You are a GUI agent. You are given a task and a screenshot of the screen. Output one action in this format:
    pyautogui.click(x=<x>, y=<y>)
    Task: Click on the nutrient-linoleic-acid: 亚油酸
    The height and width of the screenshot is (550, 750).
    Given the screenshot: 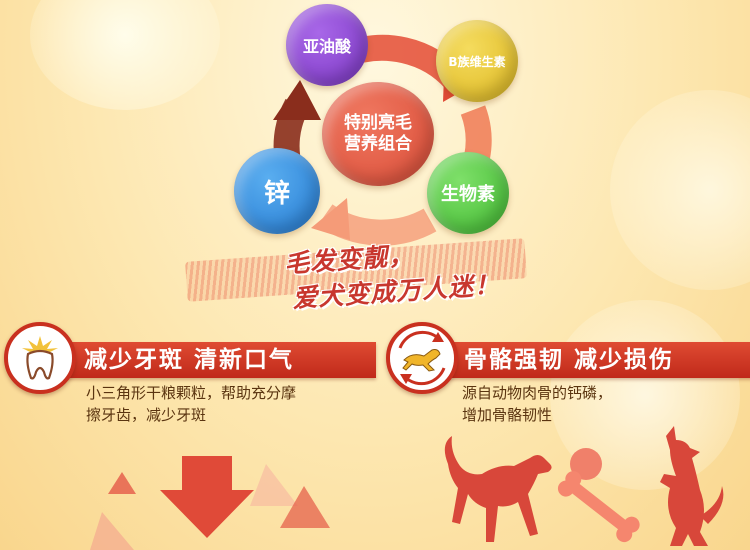 What is the action you would take?
    pyautogui.click(x=327, y=45)
    